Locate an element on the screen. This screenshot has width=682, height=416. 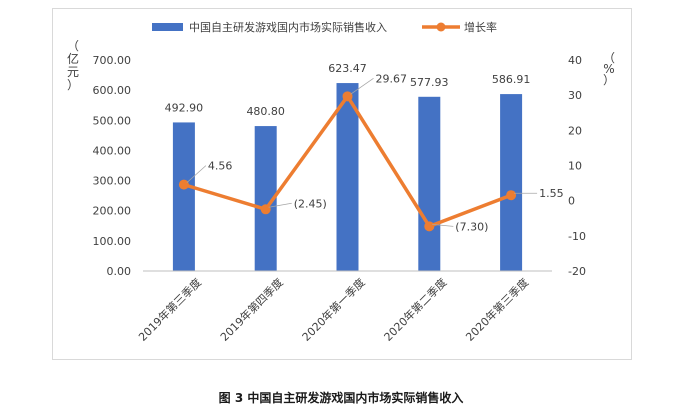
bar-value-label: 623.47 is located at coordinates (347, 68).